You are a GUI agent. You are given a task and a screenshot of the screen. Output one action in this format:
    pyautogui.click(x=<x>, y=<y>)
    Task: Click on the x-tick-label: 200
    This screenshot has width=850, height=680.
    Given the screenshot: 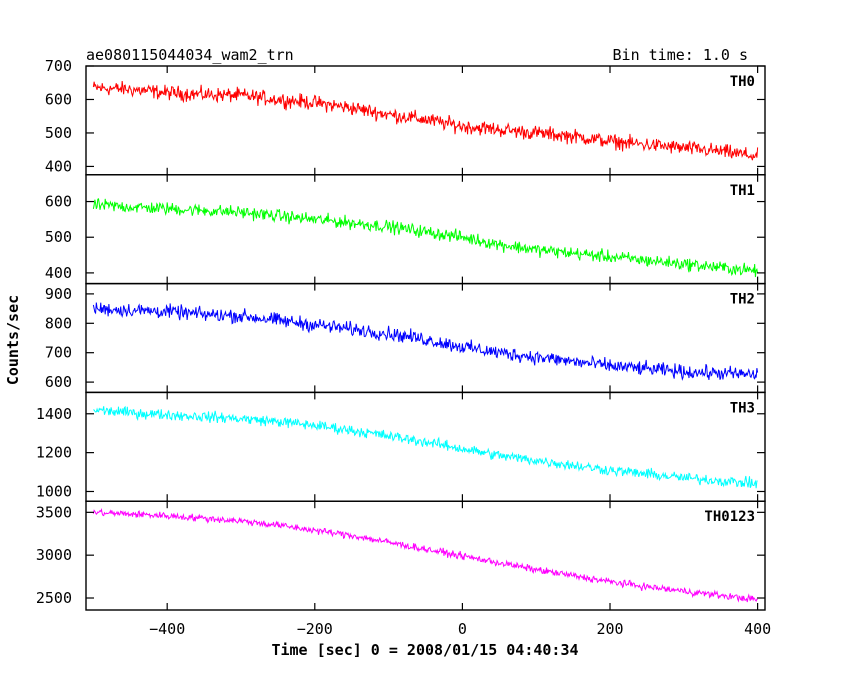 What is the action you would take?
    pyautogui.click(x=609, y=629)
    